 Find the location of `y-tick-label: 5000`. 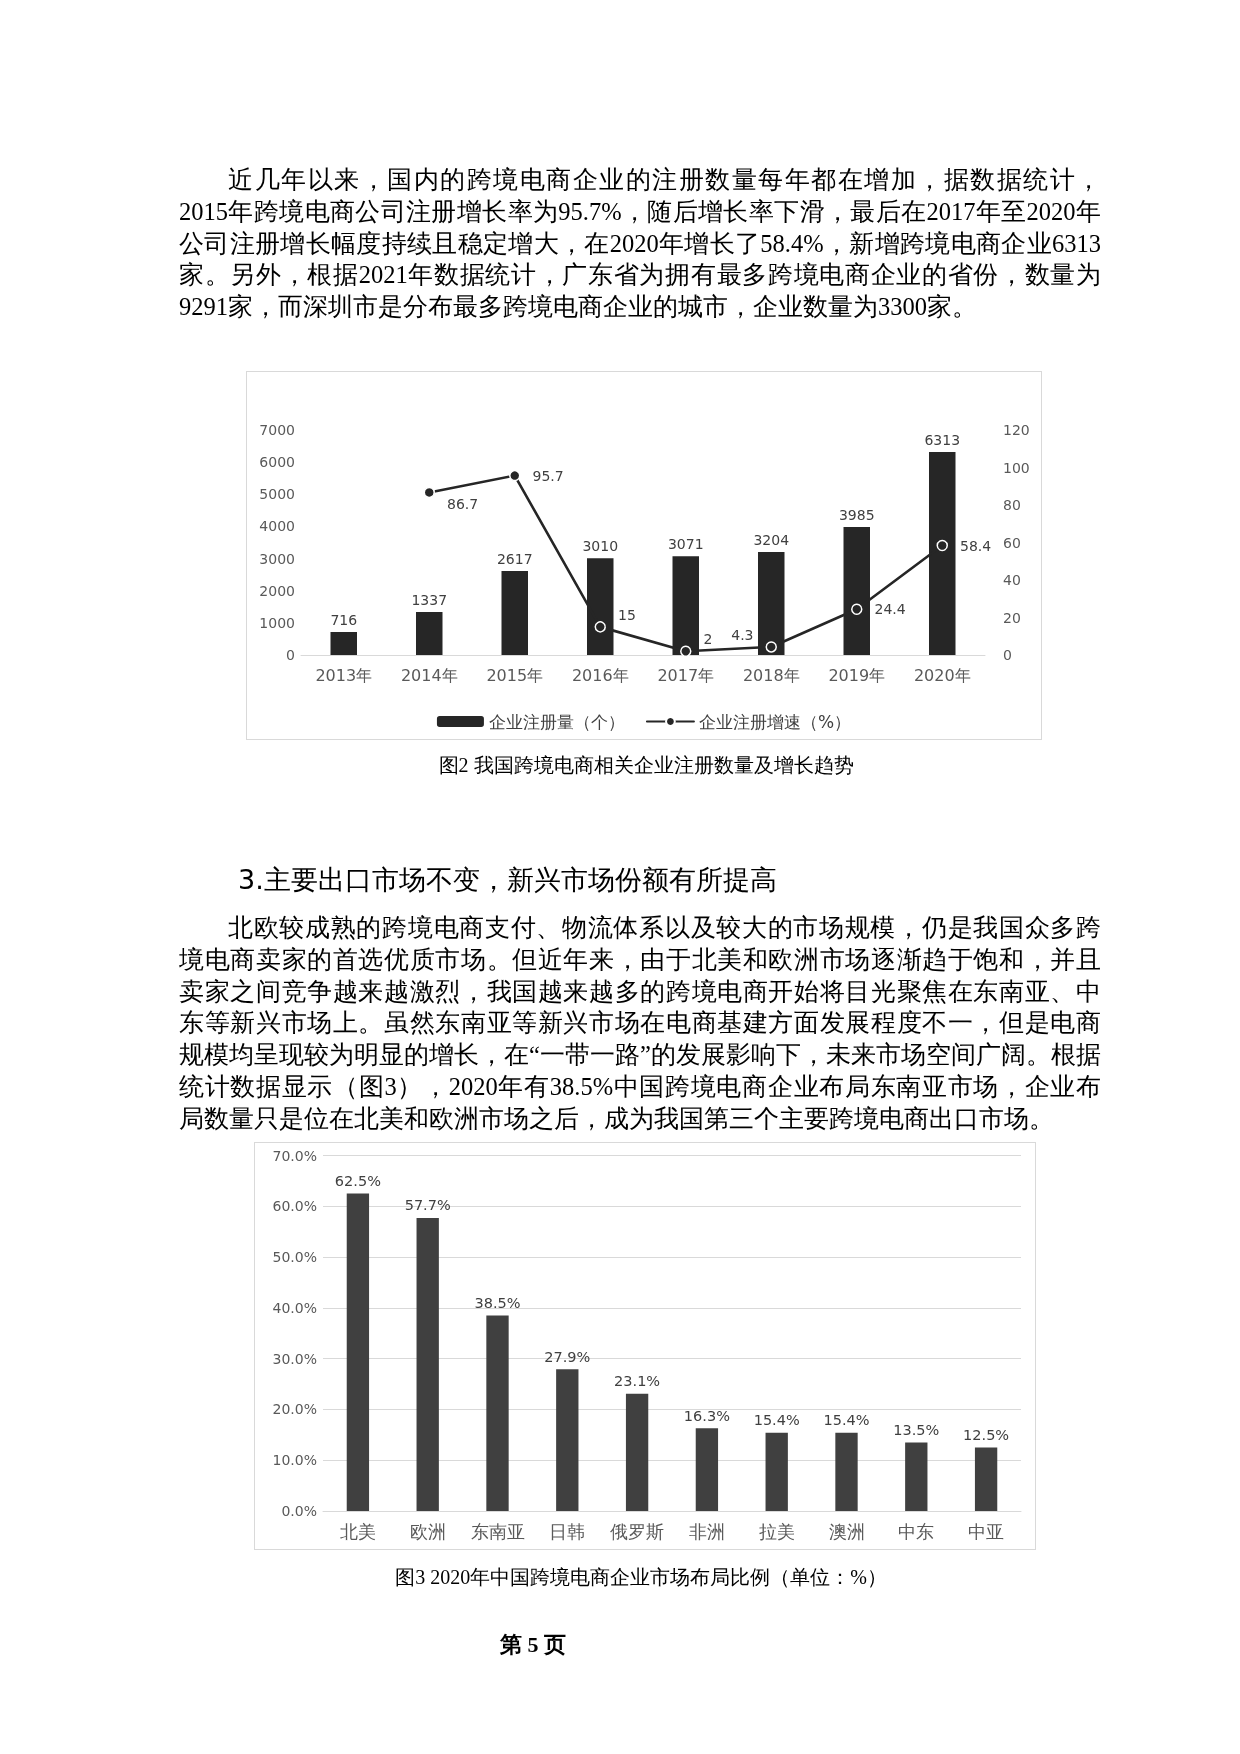

y-tick-label: 5000 is located at coordinates (277, 494).